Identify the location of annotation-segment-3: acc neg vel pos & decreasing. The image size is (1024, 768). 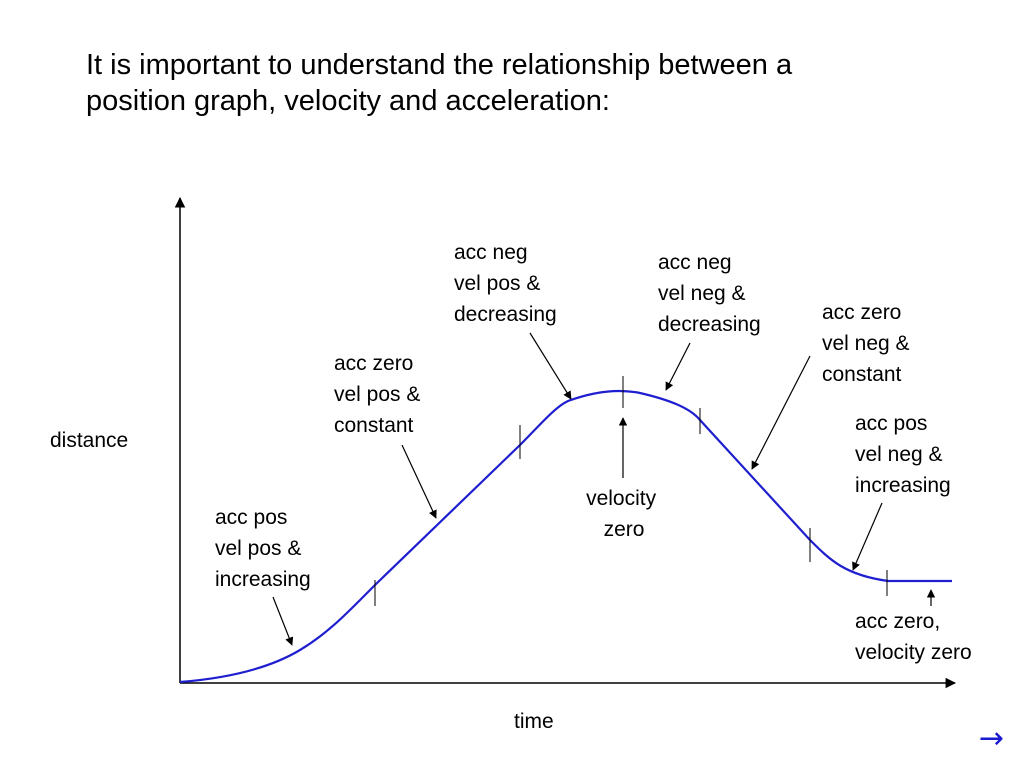
(505, 283).